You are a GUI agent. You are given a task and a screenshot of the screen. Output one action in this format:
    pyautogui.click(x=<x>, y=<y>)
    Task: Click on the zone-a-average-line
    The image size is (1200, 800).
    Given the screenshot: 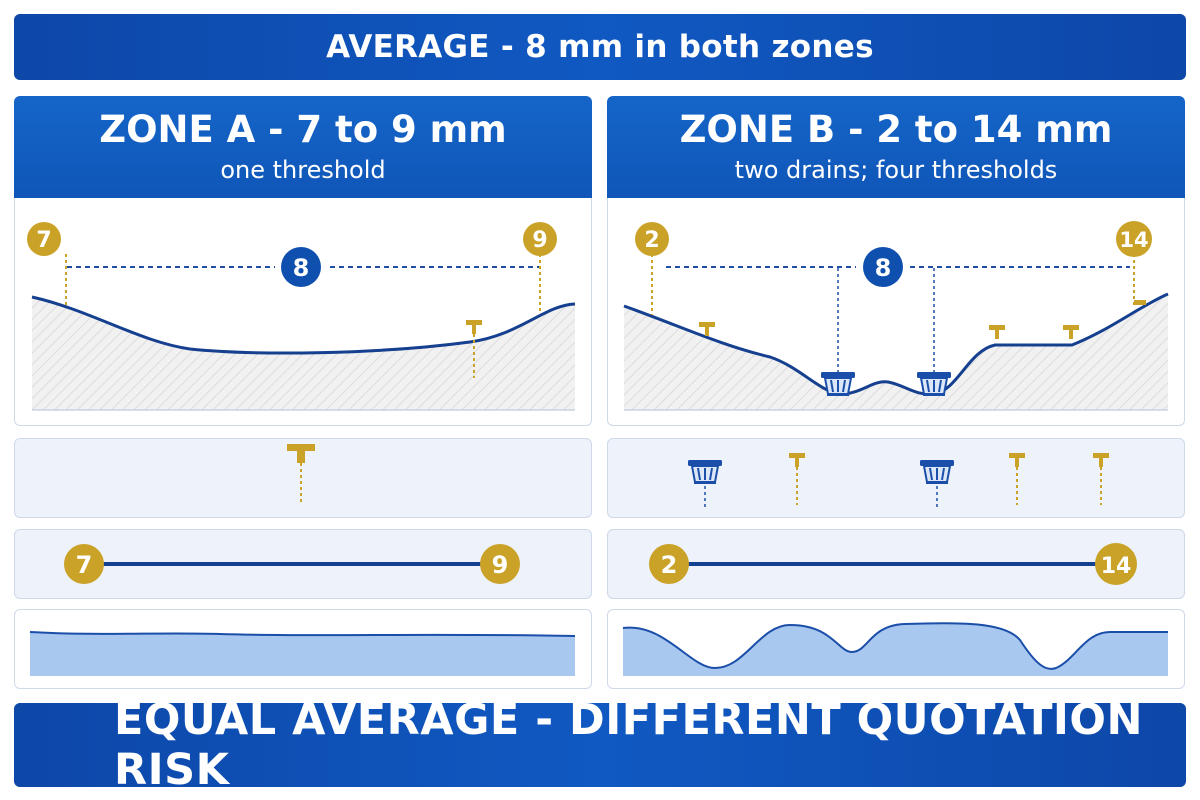 What is the action you would take?
    pyautogui.click(x=303, y=283)
    